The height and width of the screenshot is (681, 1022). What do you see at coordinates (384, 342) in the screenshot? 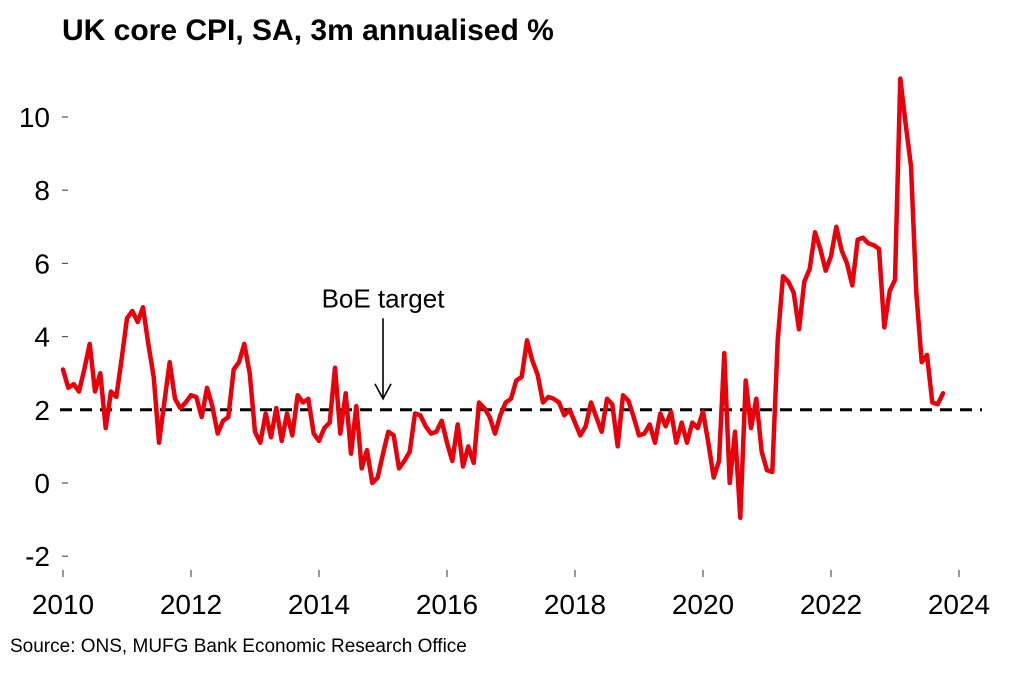
I see `boe-target-annotation: BoE target` at bounding box center [384, 342].